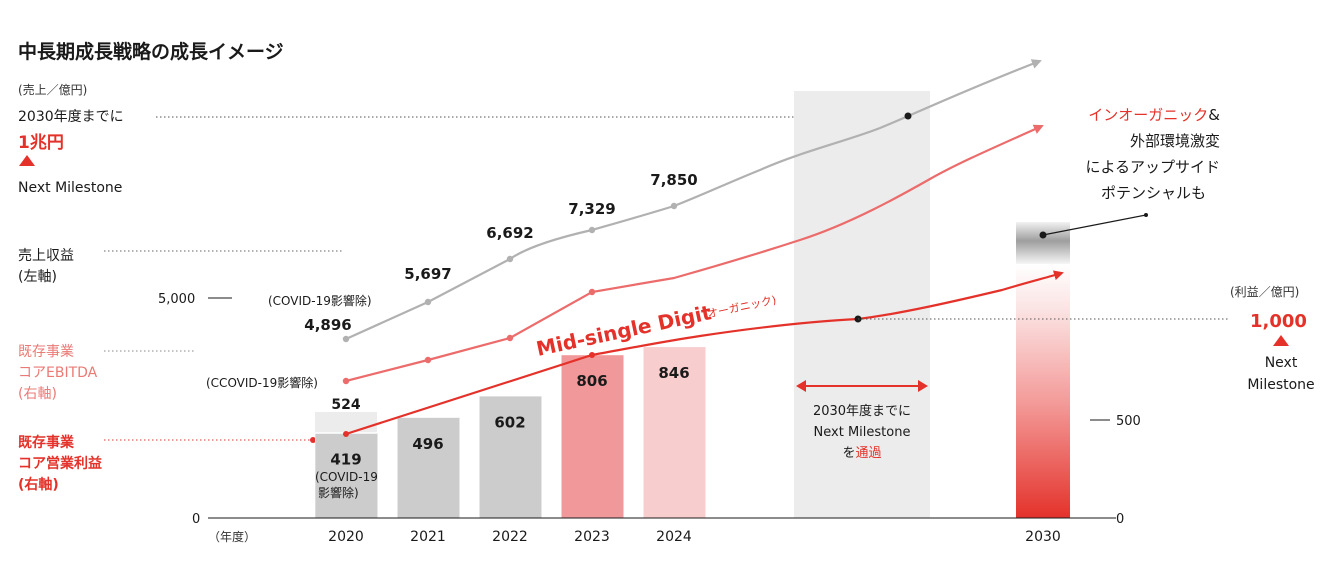  What do you see at coordinates (428, 467) in the screenshot?
I see `bar-2021` at bounding box center [428, 467].